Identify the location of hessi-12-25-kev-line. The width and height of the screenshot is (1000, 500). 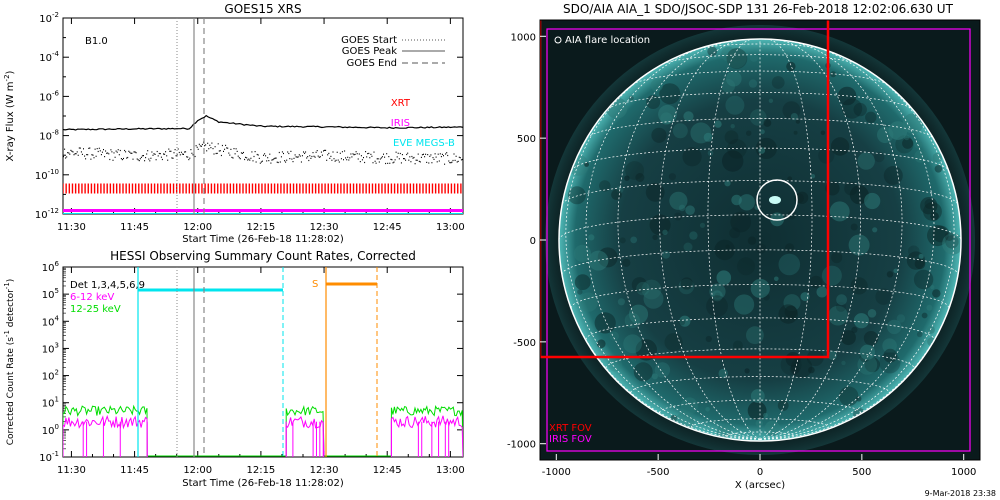
(263, 430).